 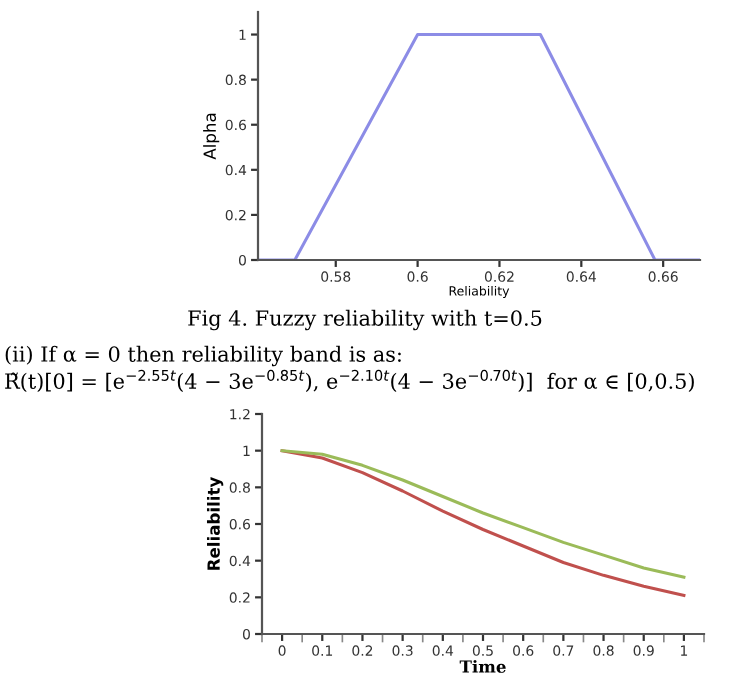 I want to click on text: R̃(t)[0] = [e$^{−2.55t}$(4 − 3e$^{−0.85t}$), e$^{−2.10t}$(4 − 3e$^{−0.70t}$)] for α ∈ [0,0.5), so click(x=349, y=380).